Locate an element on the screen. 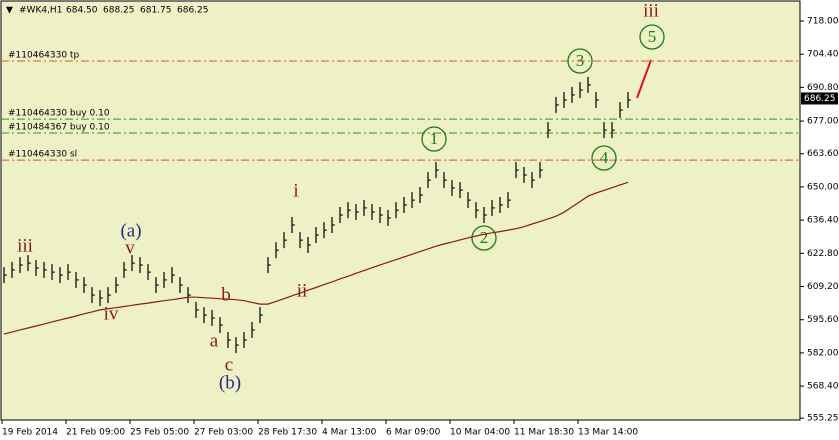  high: 688.25 is located at coordinates (119, 11).